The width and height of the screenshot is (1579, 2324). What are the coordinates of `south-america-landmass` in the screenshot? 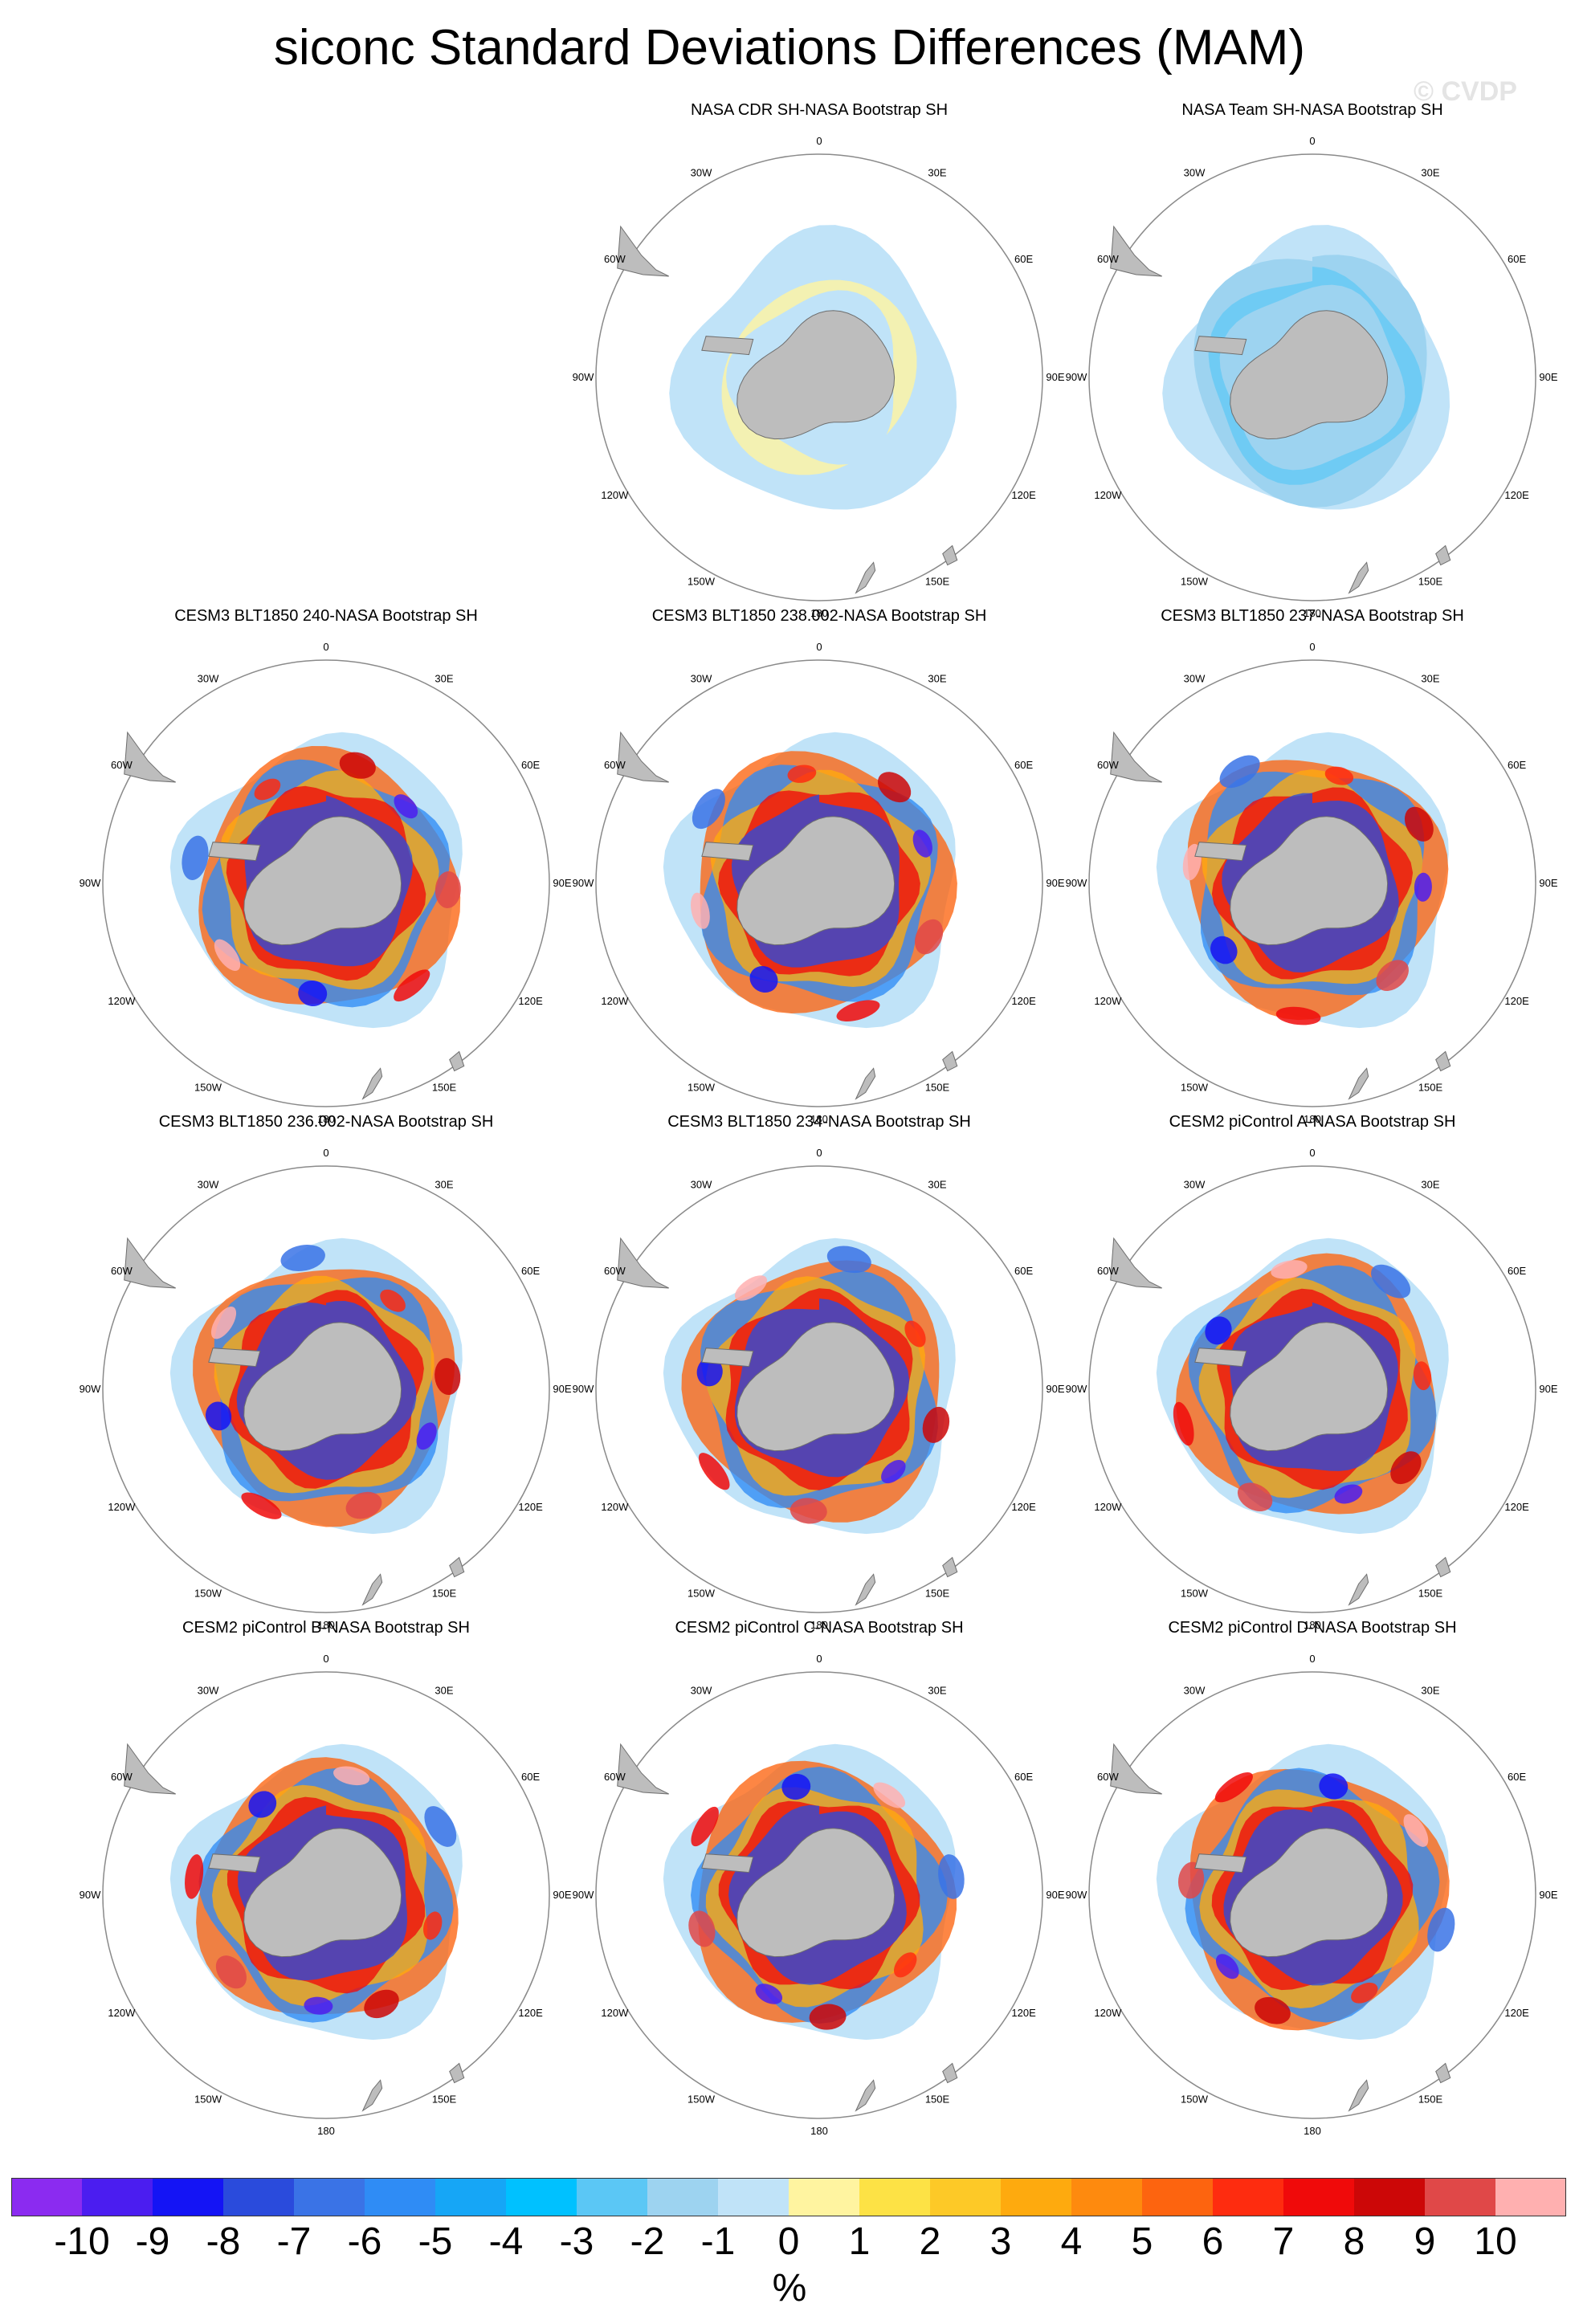 It's located at (643, 1263).